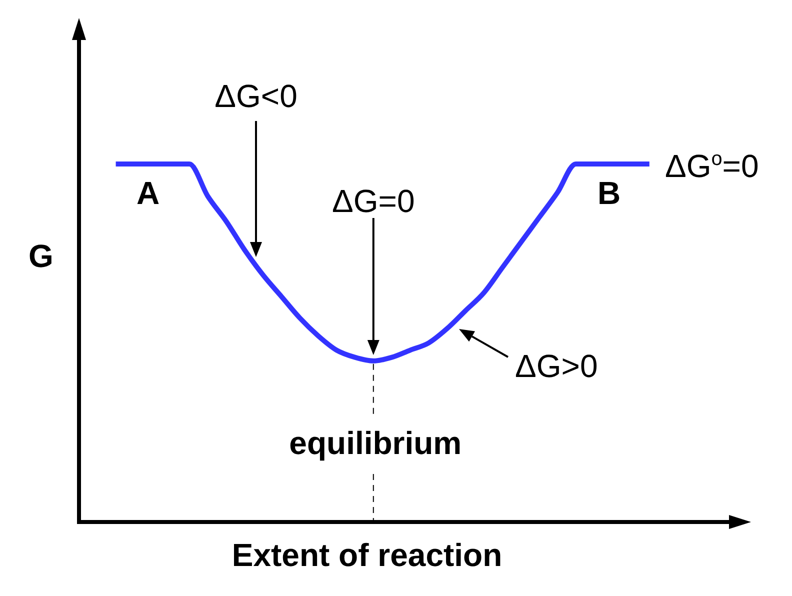 Image resolution: width=792 pixels, height=596 pixels. I want to click on x-axis-title: Extent of reaction, so click(367, 555).